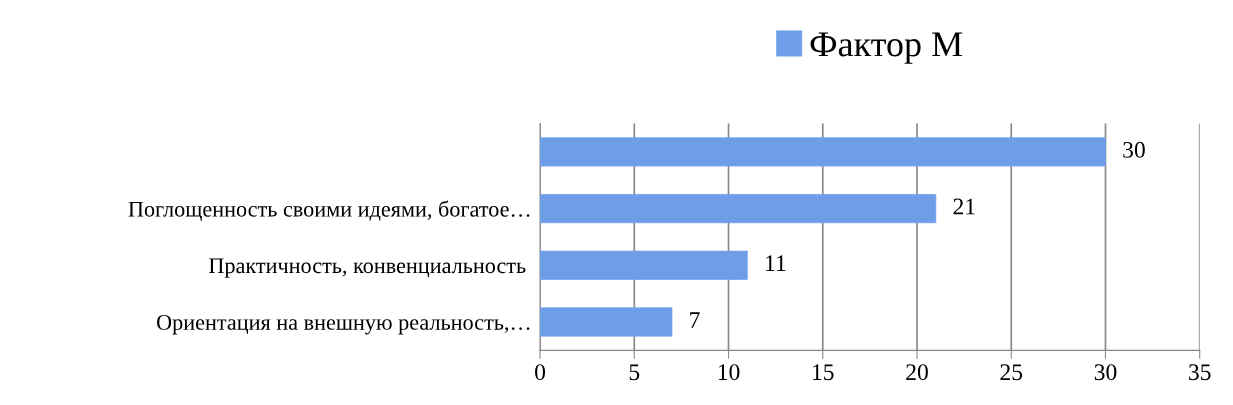  What do you see at coordinates (1105, 372) in the screenshot?
I see `x-tick-label: 30` at bounding box center [1105, 372].